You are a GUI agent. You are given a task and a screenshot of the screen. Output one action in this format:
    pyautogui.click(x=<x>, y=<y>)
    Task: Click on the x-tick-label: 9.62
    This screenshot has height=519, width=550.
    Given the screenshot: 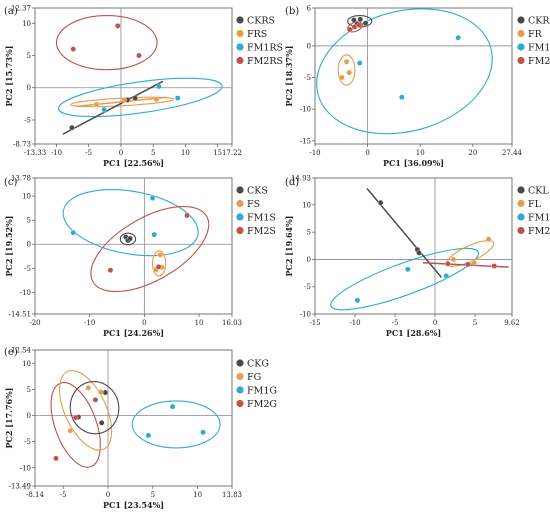 What is the action you would take?
    pyautogui.click(x=512, y=323)
    